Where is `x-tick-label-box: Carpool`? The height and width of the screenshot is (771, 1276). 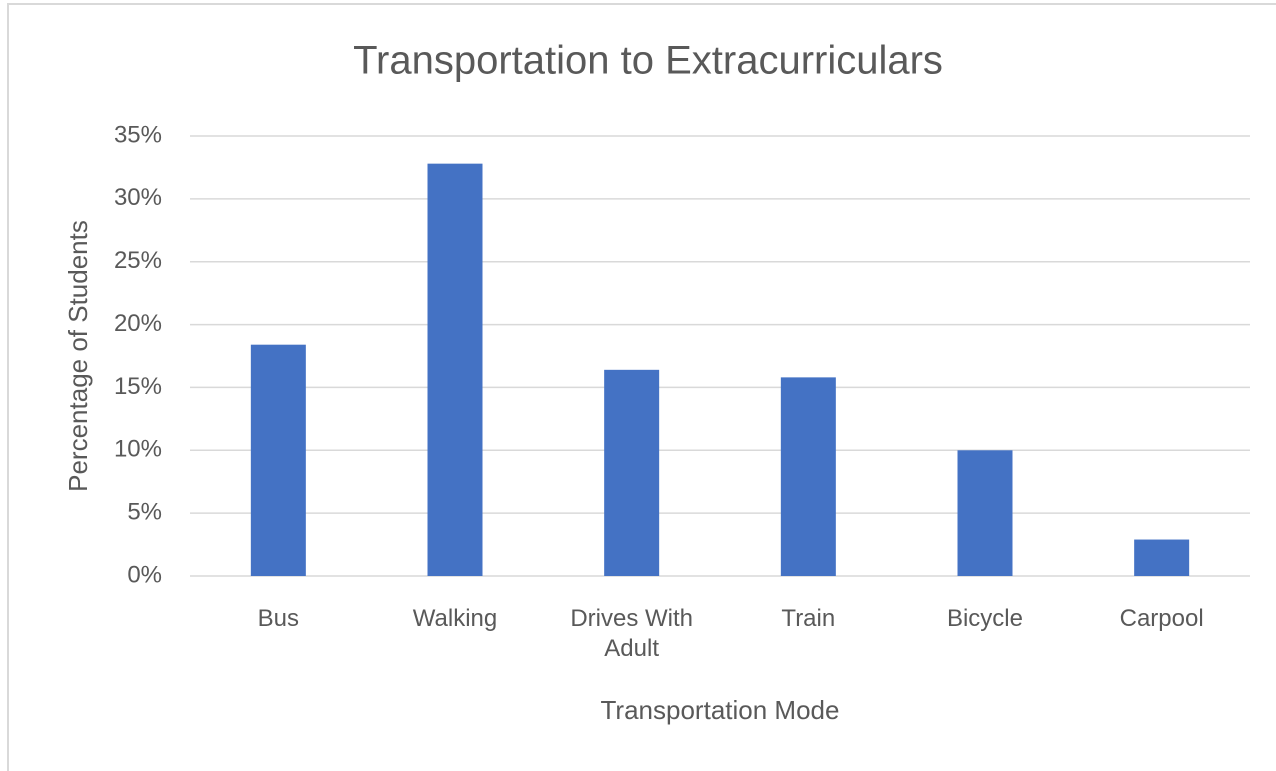 x-tick-label-box: Carpool is located at coordinates (1161, 618).